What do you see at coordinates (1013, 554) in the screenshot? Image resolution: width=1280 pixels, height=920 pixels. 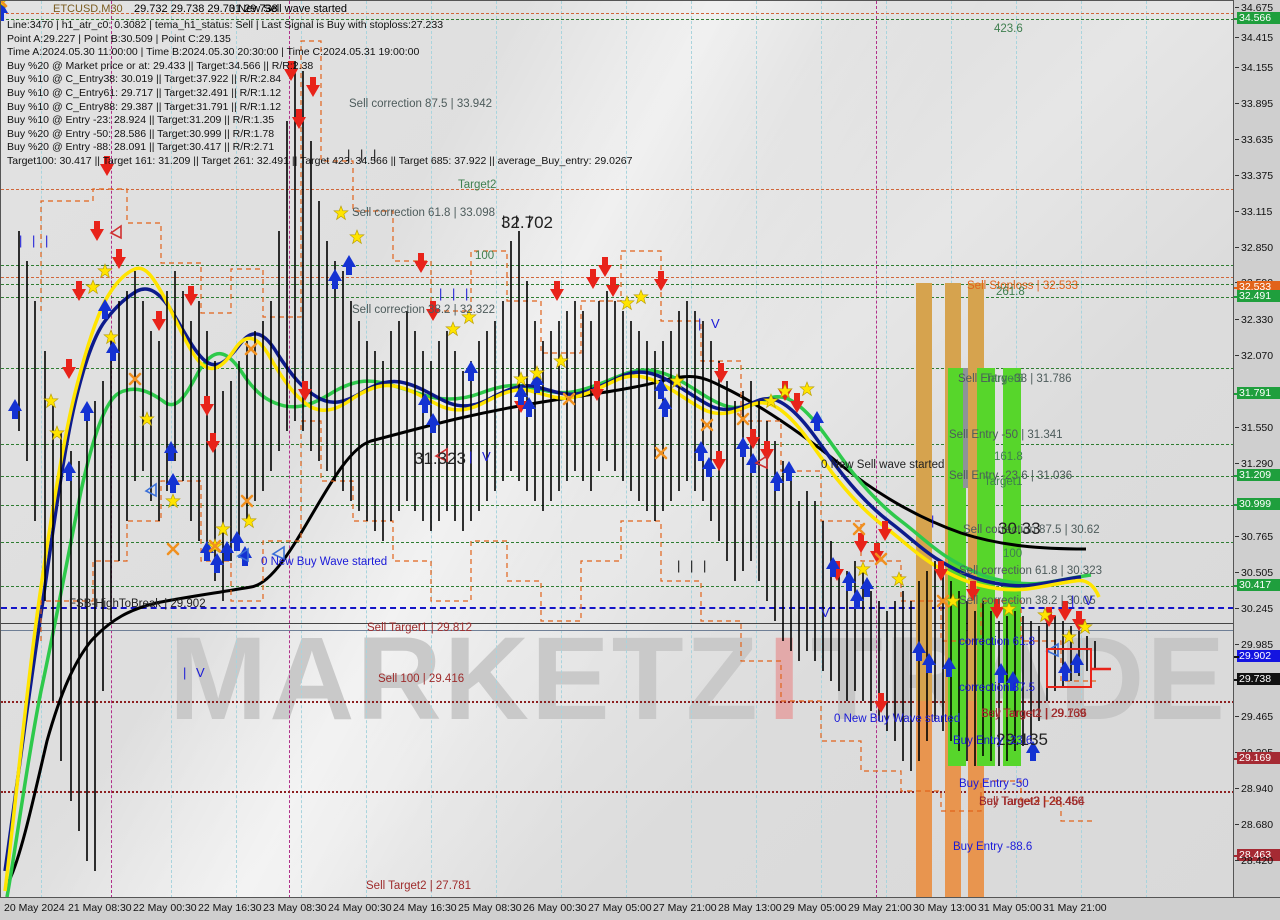 I see `annotation-level-100-low: 100` at bounding box center [1013, 554].